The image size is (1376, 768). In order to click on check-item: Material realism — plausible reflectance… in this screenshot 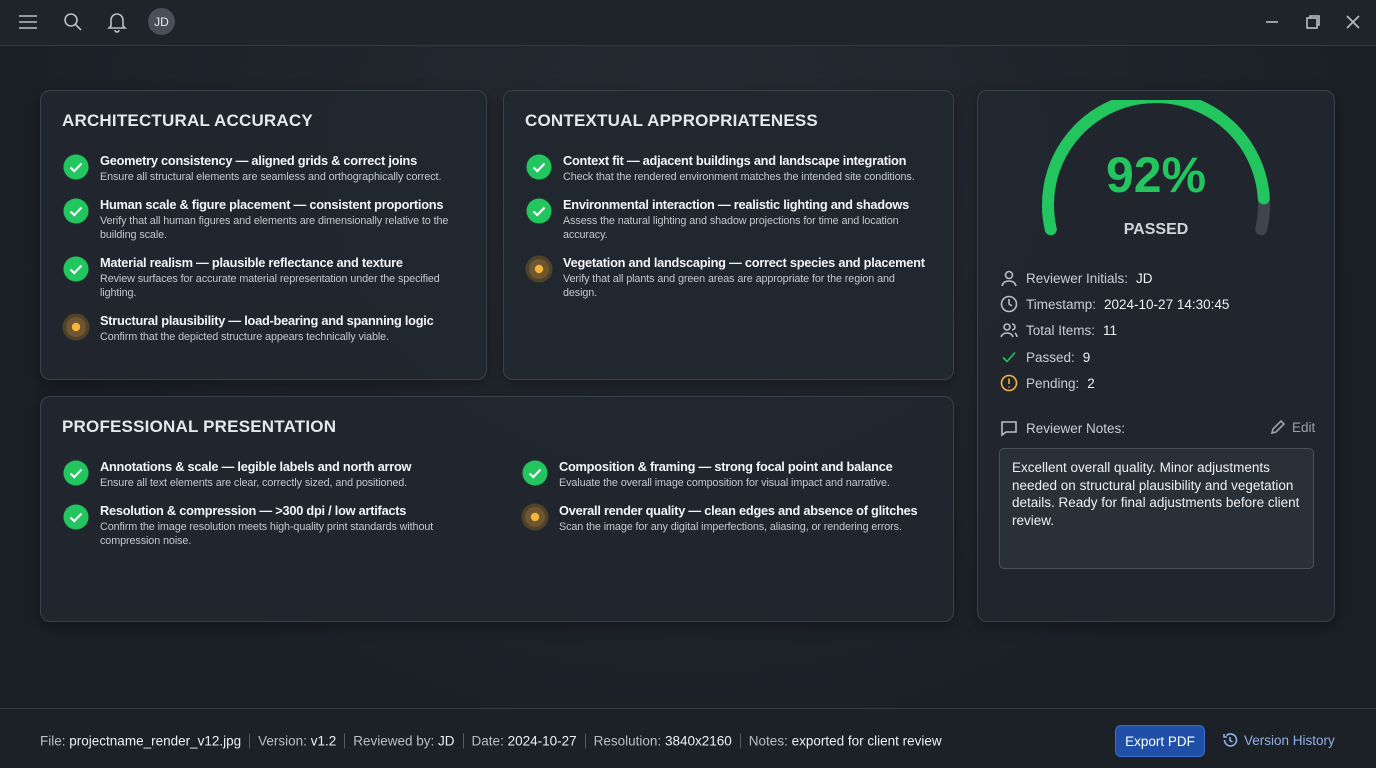, I will do `click(260, 277)`.